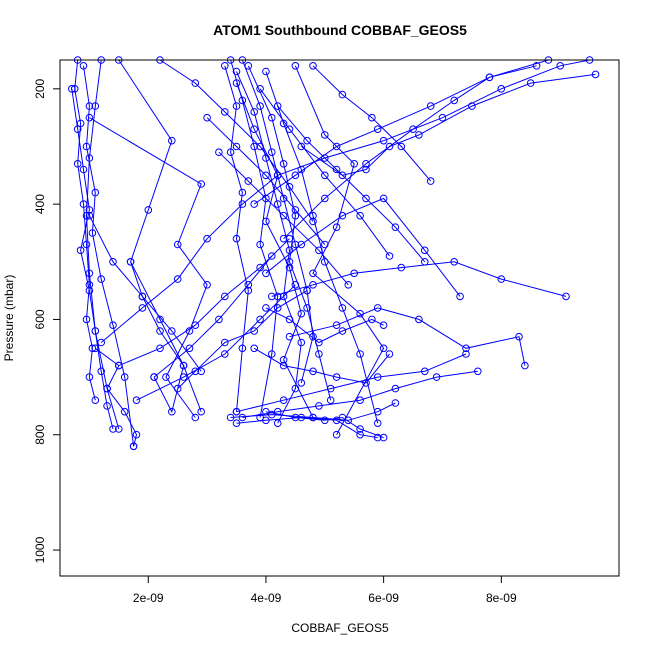 The width and height of the screenshot is (650, 650). Describe the element at coordinates (40, 88) in the screenshot. I see `y-tick-label: 200` at that location.